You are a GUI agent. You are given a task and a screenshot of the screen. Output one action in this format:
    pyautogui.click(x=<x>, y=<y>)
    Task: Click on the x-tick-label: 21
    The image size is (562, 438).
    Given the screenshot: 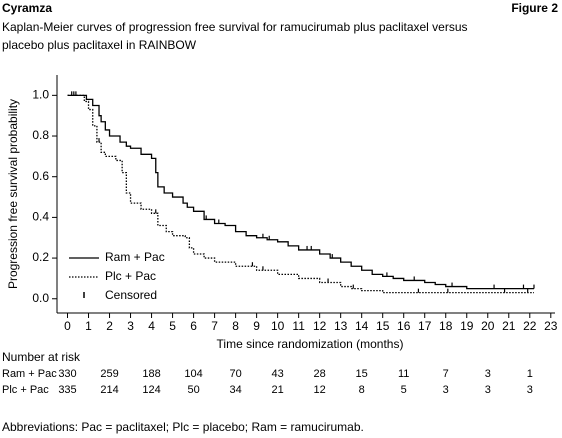 What is the action you would take?
    pyautogui.click(x=509, y=326)
    